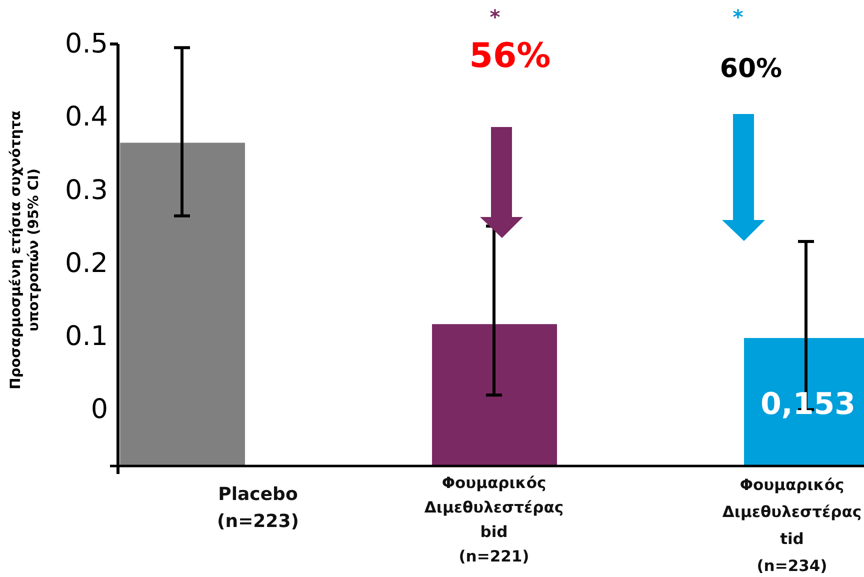 This screenshot has width=864, height=577. Describe the element at coordinates (25, 250) in the screenshot. I see `y-axis-title: Προσαρμοσμένη ετήσια συχνότητα υποτροπών (95% CI)` at that location.